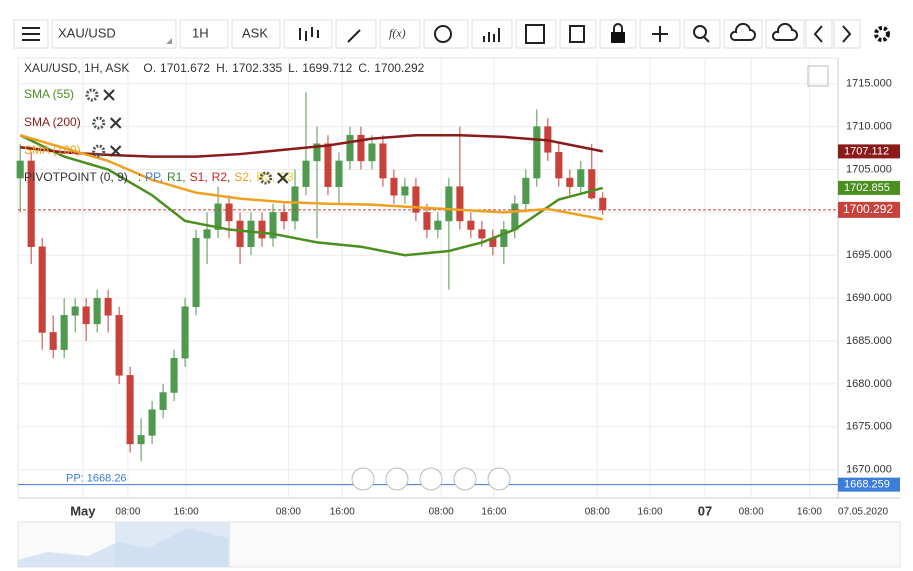  I want to click on legend-entry: SMA (100), so click(52, 150).